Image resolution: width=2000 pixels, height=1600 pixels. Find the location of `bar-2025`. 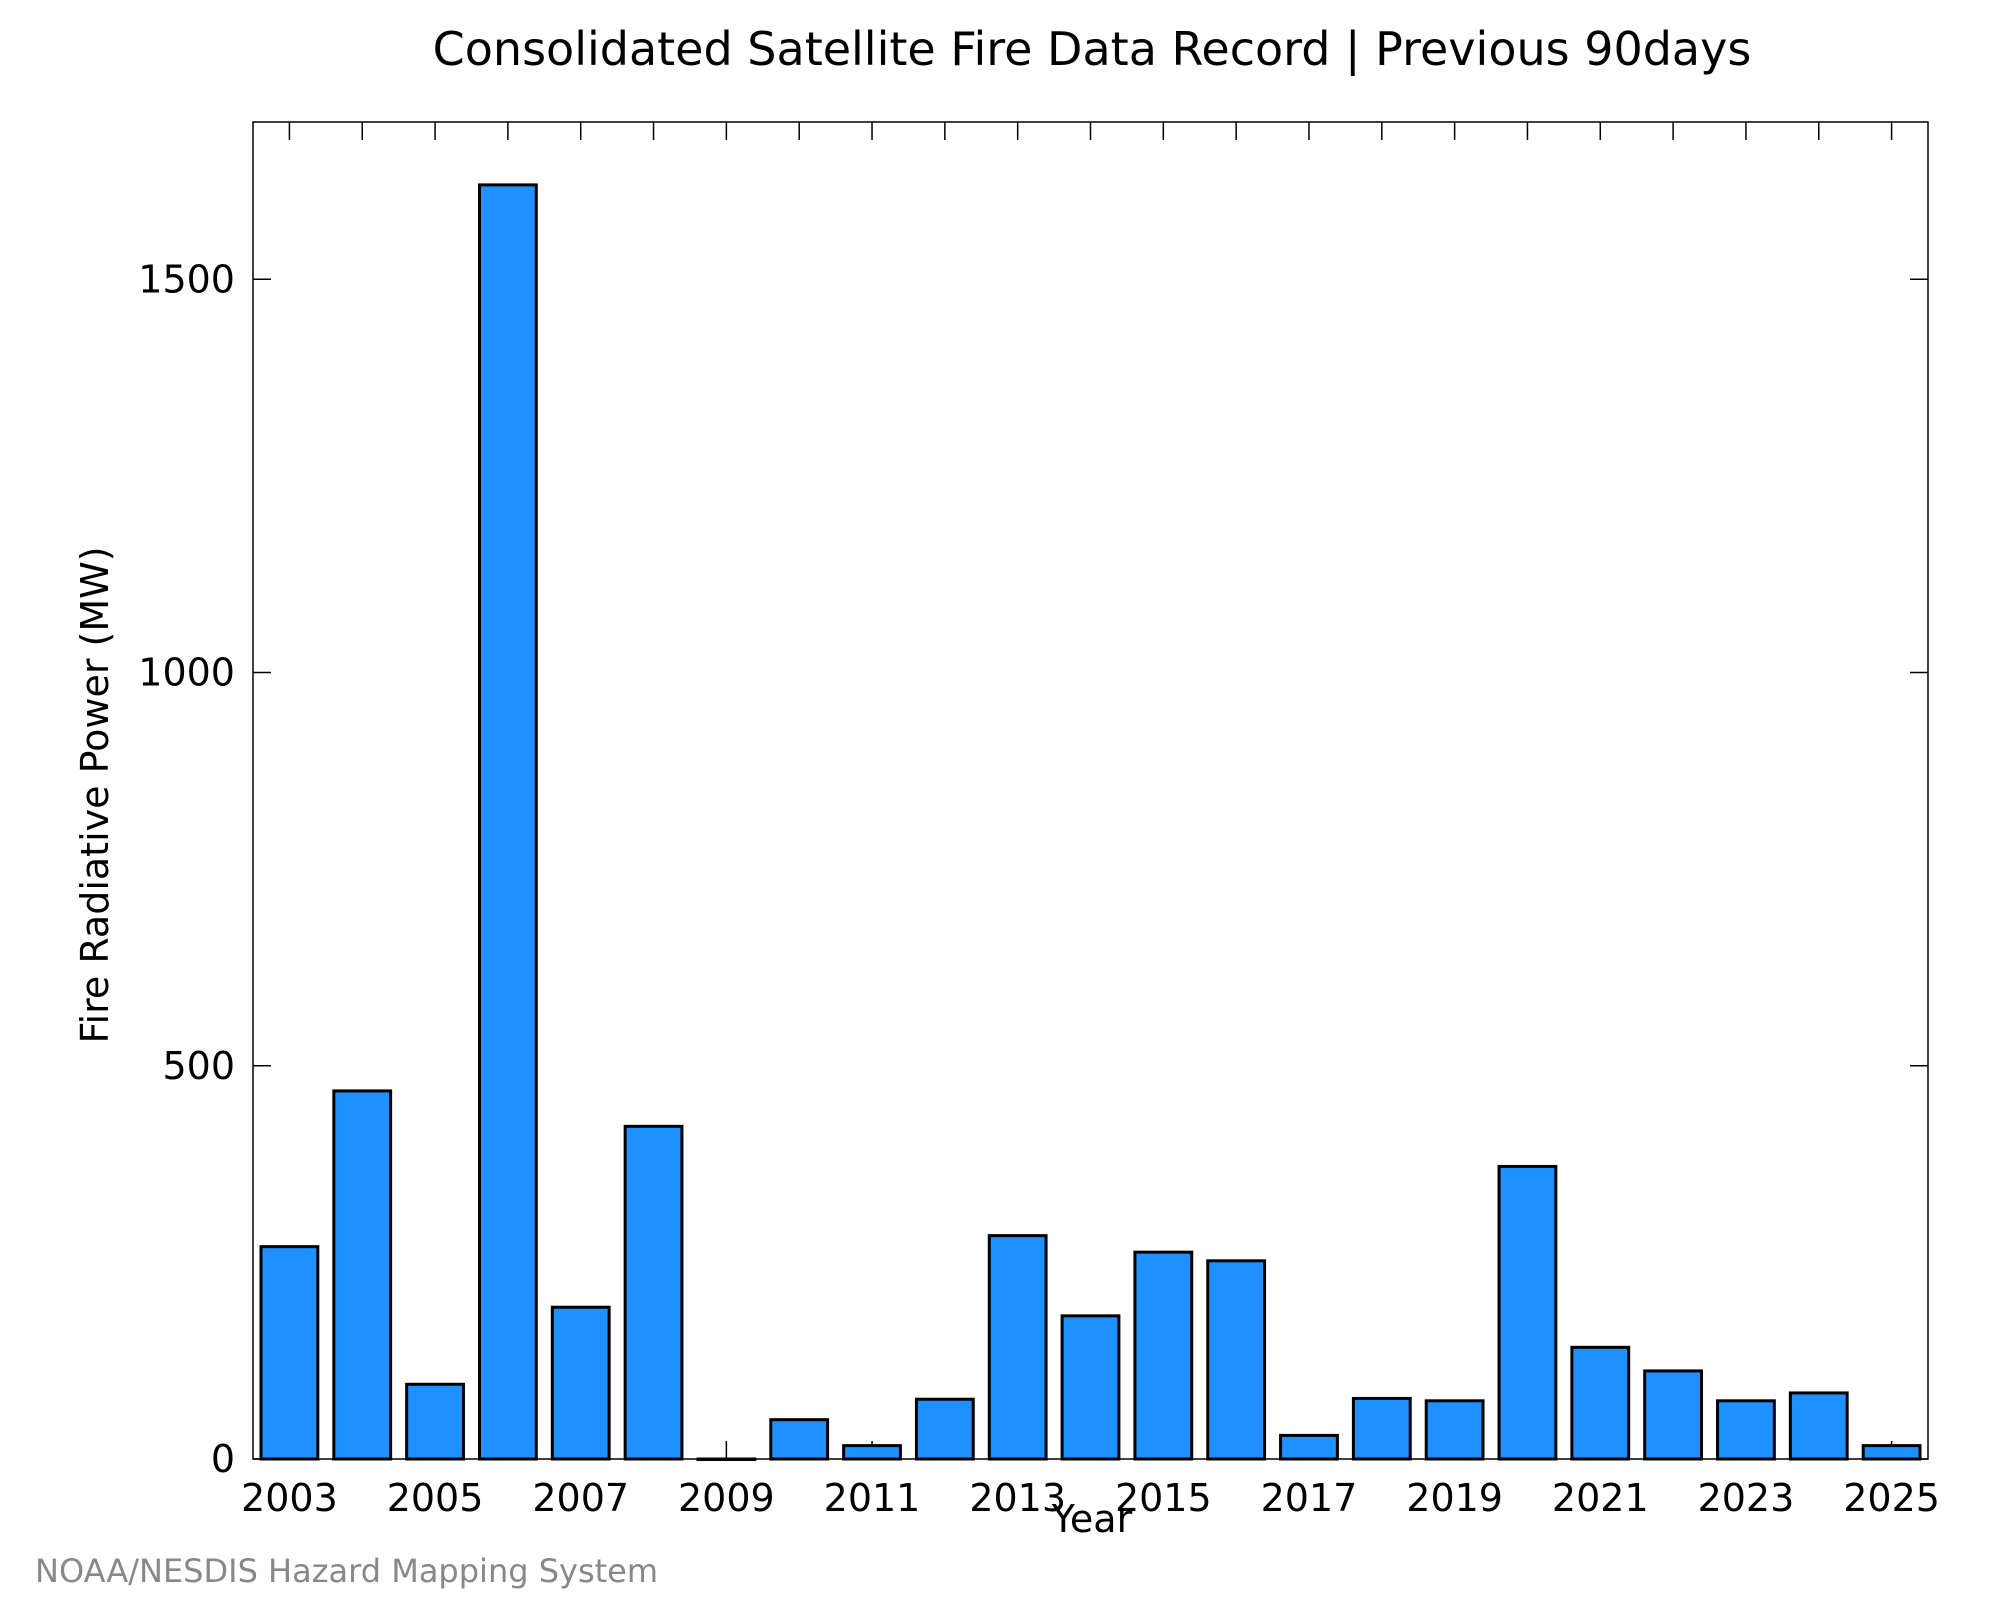

bar-2025 is located at coordinates (1891, 1452).